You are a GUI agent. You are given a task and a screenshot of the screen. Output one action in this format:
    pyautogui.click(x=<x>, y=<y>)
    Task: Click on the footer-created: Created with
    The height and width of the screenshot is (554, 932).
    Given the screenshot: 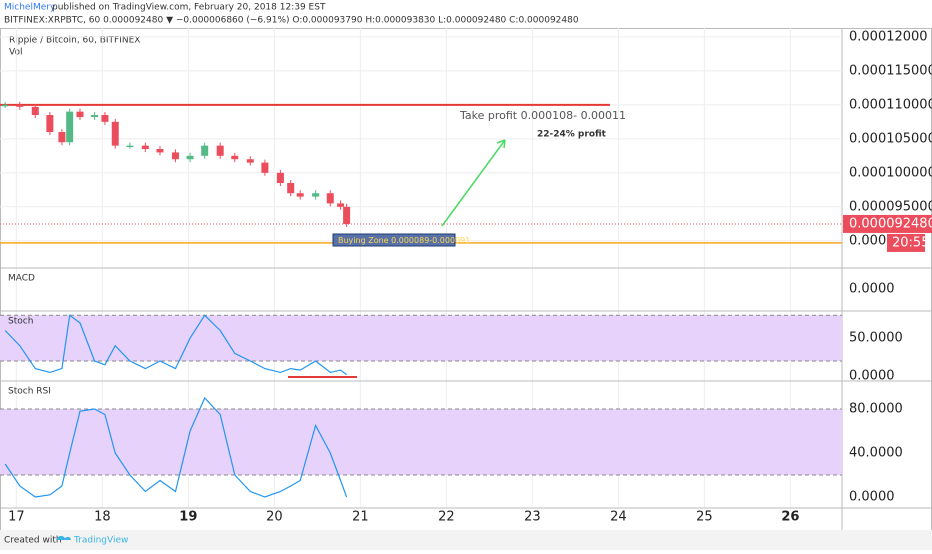 What is the action you would take?
    pyautogui.click(x=33, y=541)
    